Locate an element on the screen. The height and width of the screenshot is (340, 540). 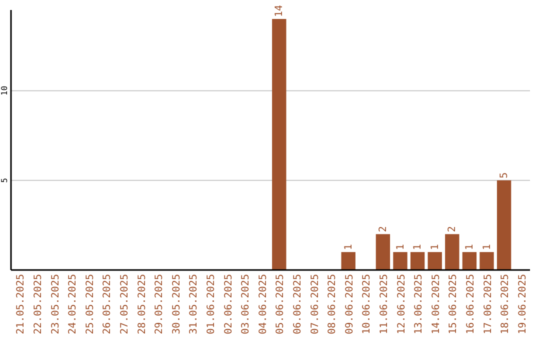
x-tick-label: 08.06.2025 is located at coordinates (332, 304).